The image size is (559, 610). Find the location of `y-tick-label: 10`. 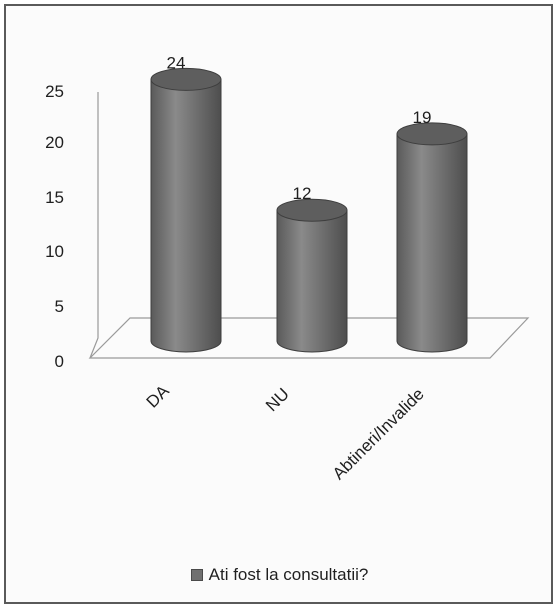

y-tick-label: 10 is located at coordinates (54, 251).